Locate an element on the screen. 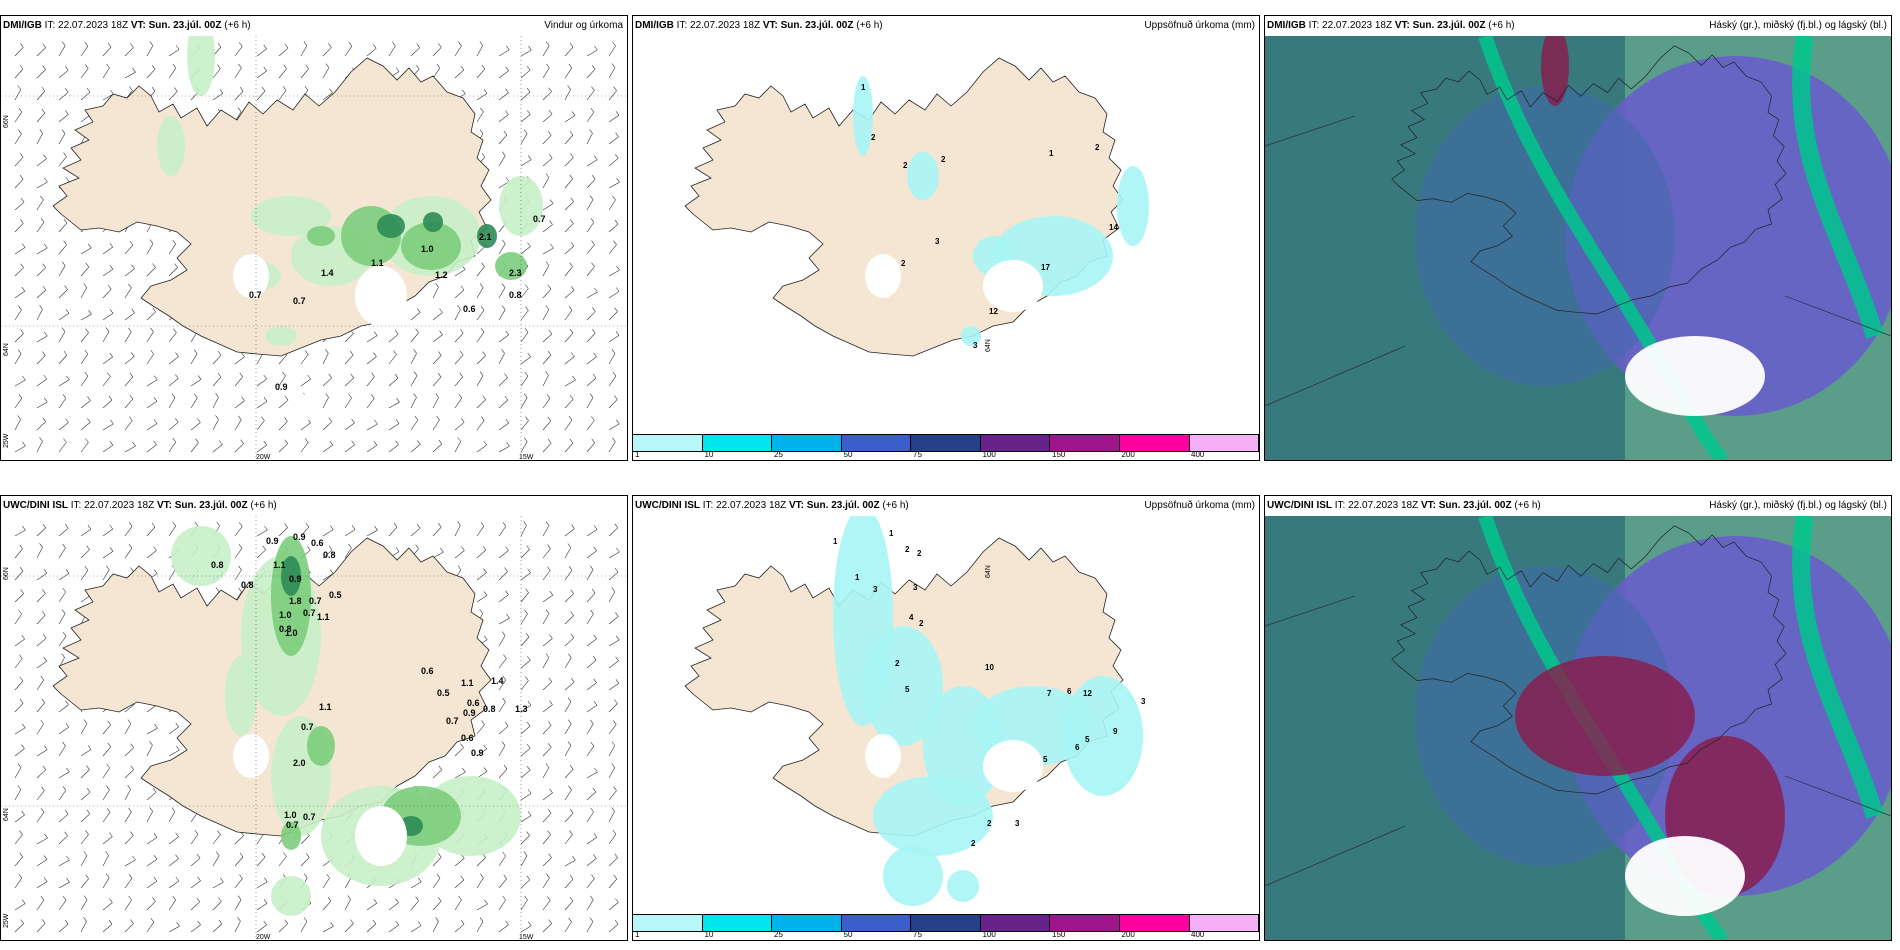 Image resolution: width=1900 pixels, height=950 pixels. lead-time: (+6 h) is located at coordinates (1501, 25).